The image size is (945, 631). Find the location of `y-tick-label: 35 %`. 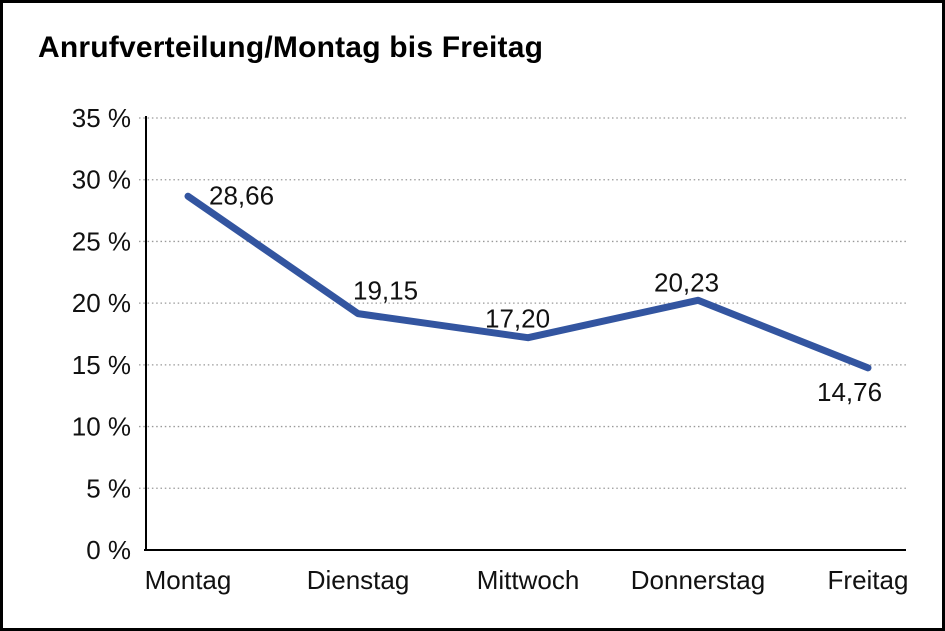

y-tick-label: 35 % is located at coordinates (101, 118).